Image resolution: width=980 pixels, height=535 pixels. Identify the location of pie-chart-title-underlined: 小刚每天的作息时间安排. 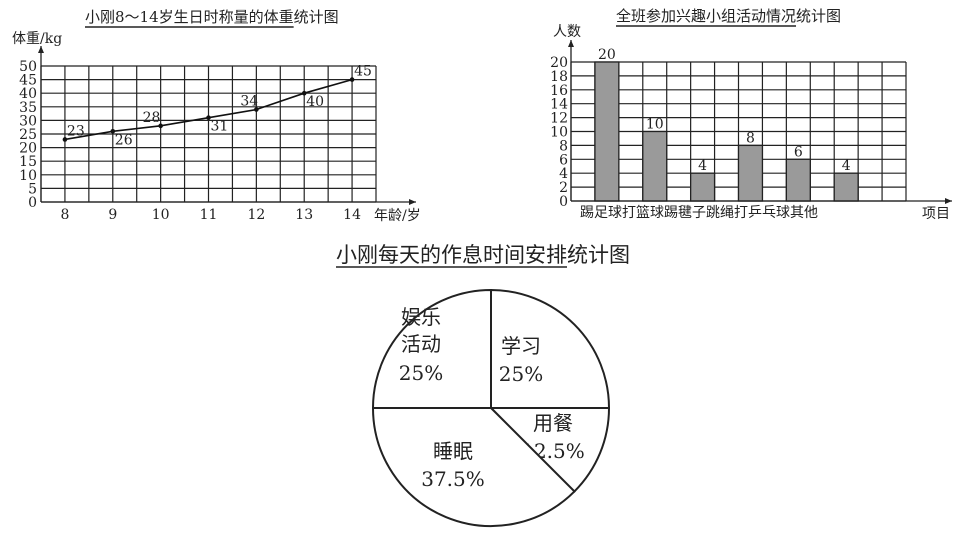
(451, 255).